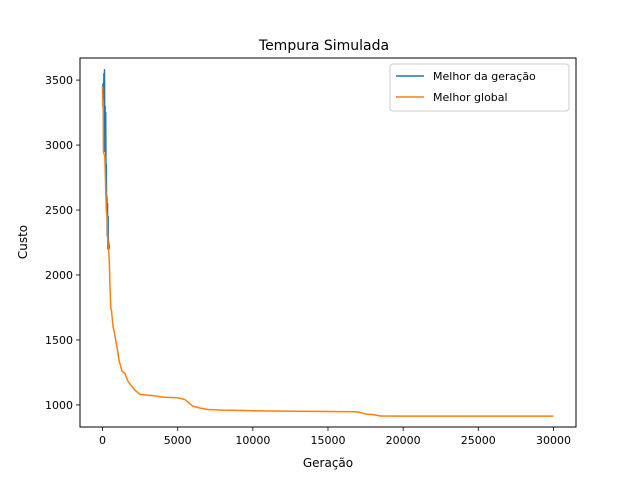  I want to click on y-tick-label: 2000, so click(59, 275).